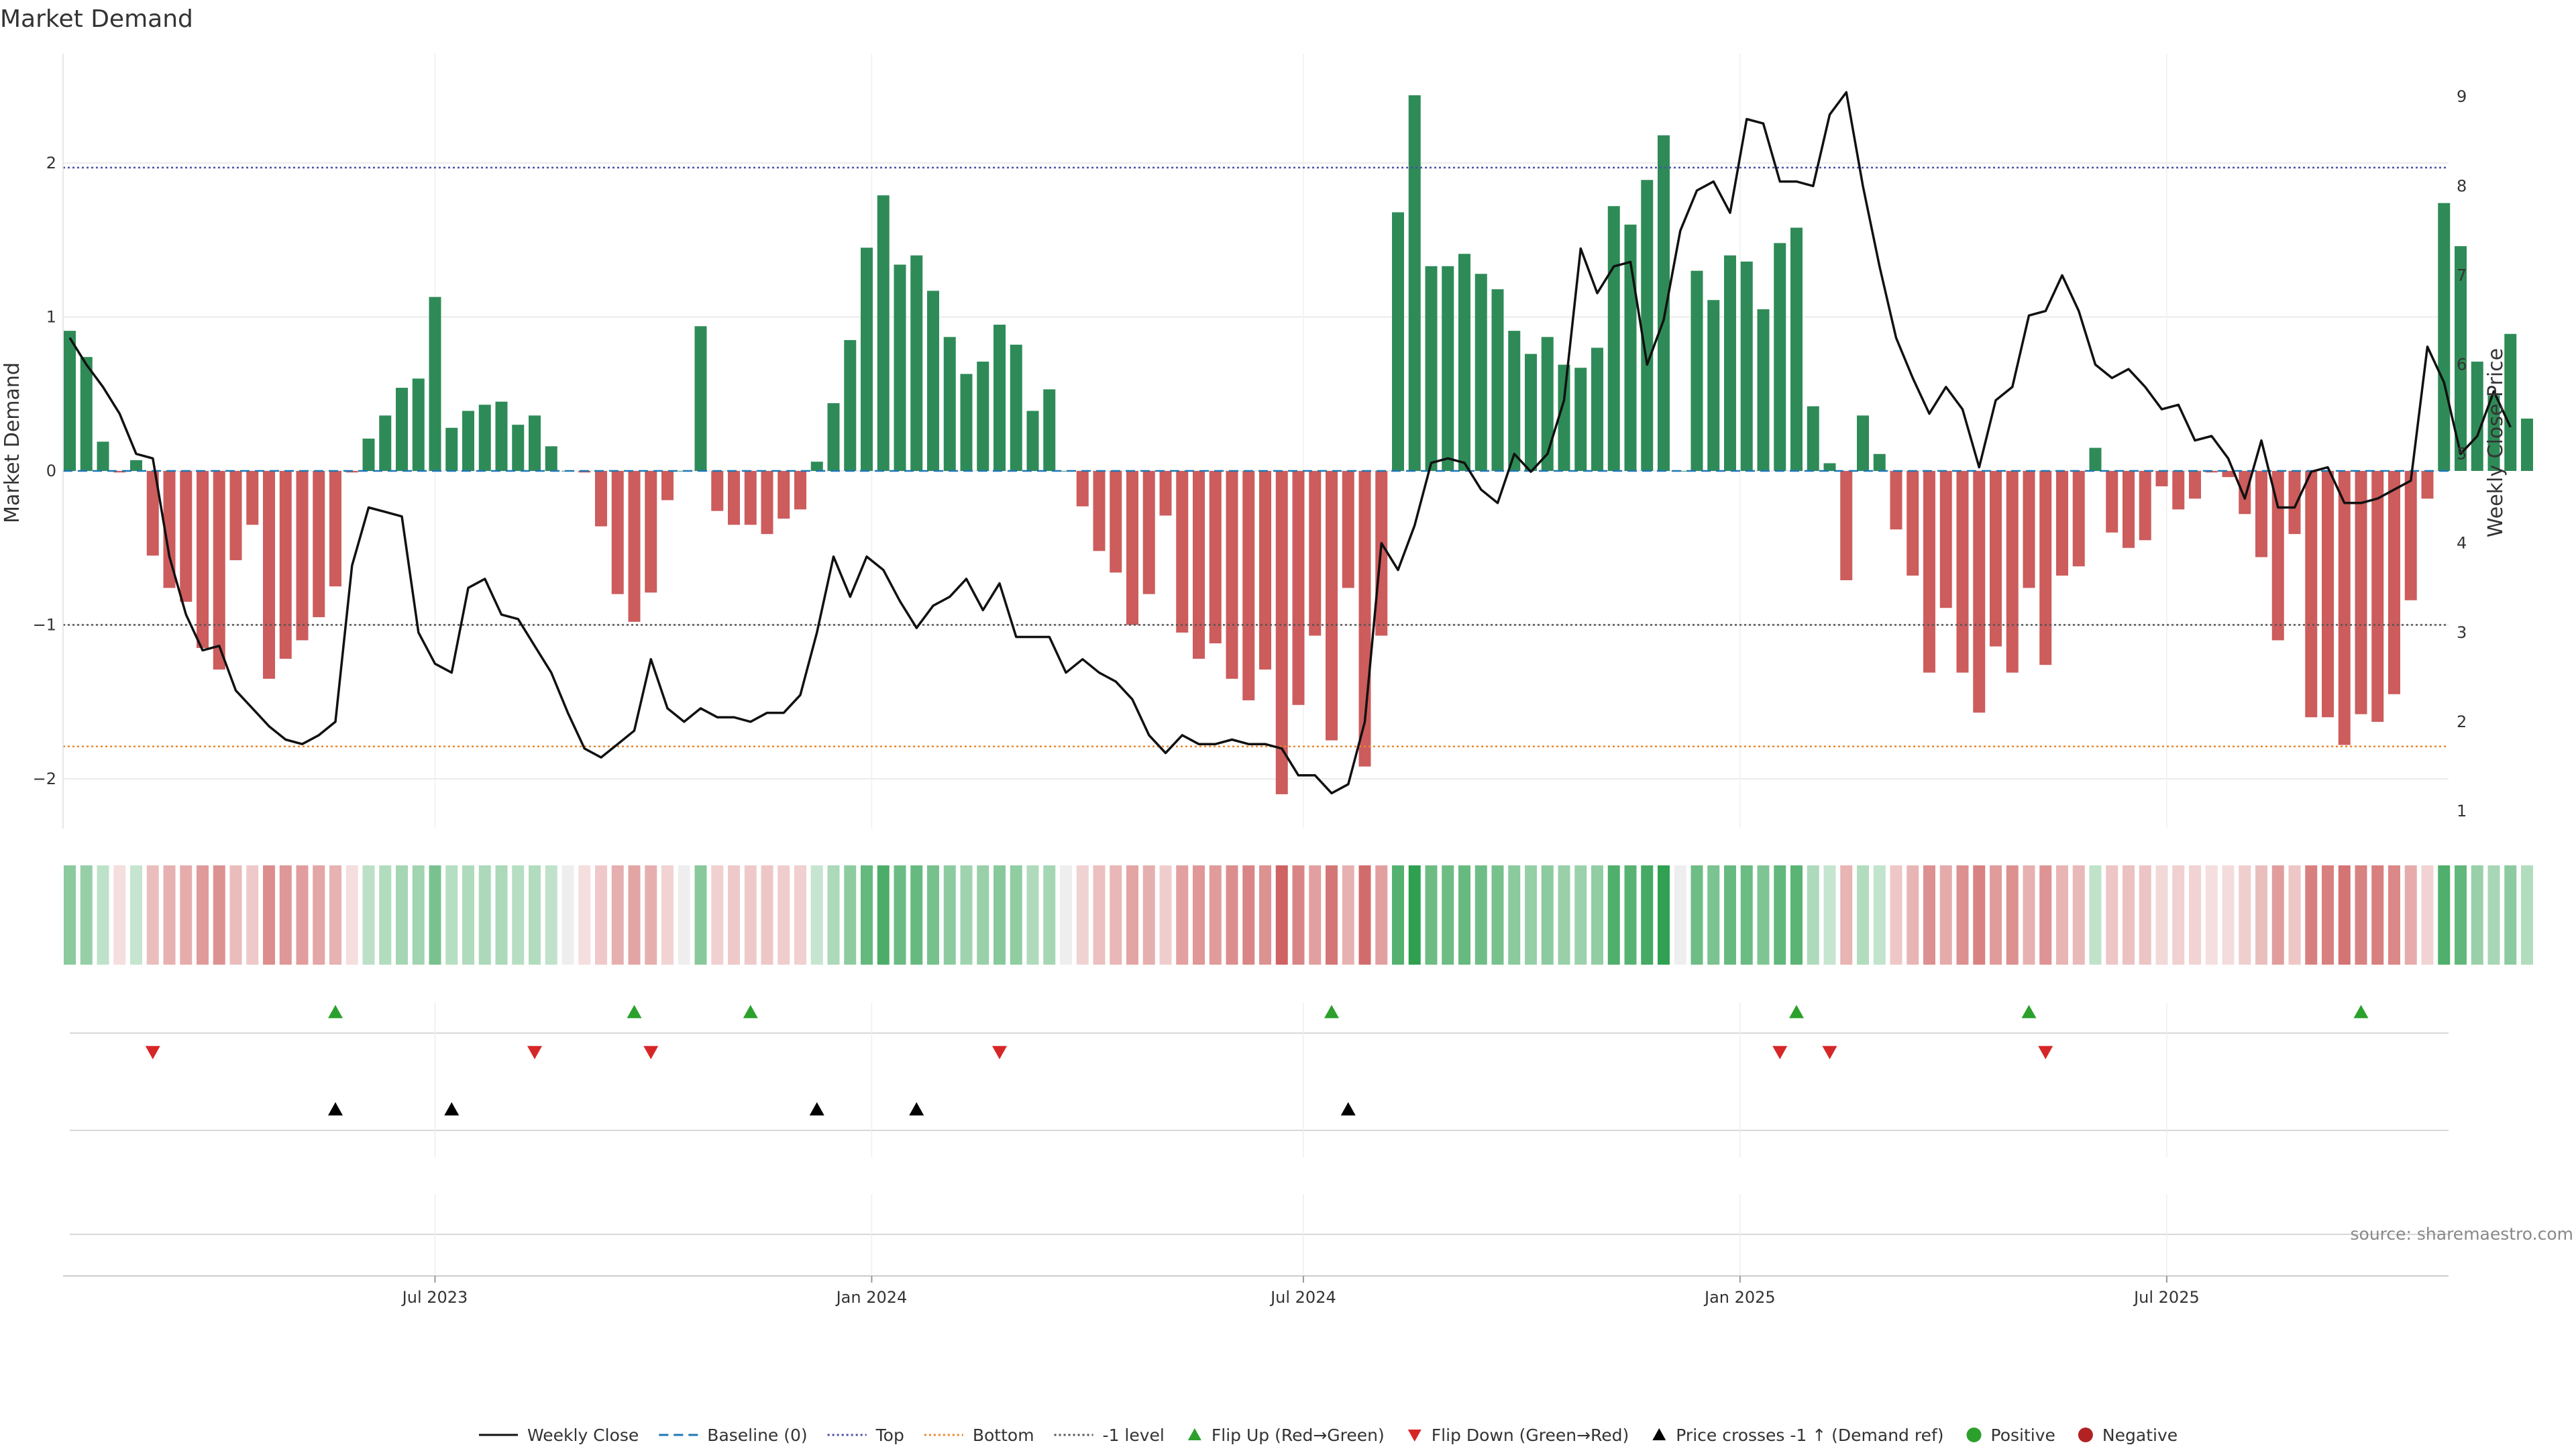 The image size is (2576, 1449). Describe the element at coordinates (1739, 1297) in the screenshot. I see `x-tick-label: Jan 2025` at that location.